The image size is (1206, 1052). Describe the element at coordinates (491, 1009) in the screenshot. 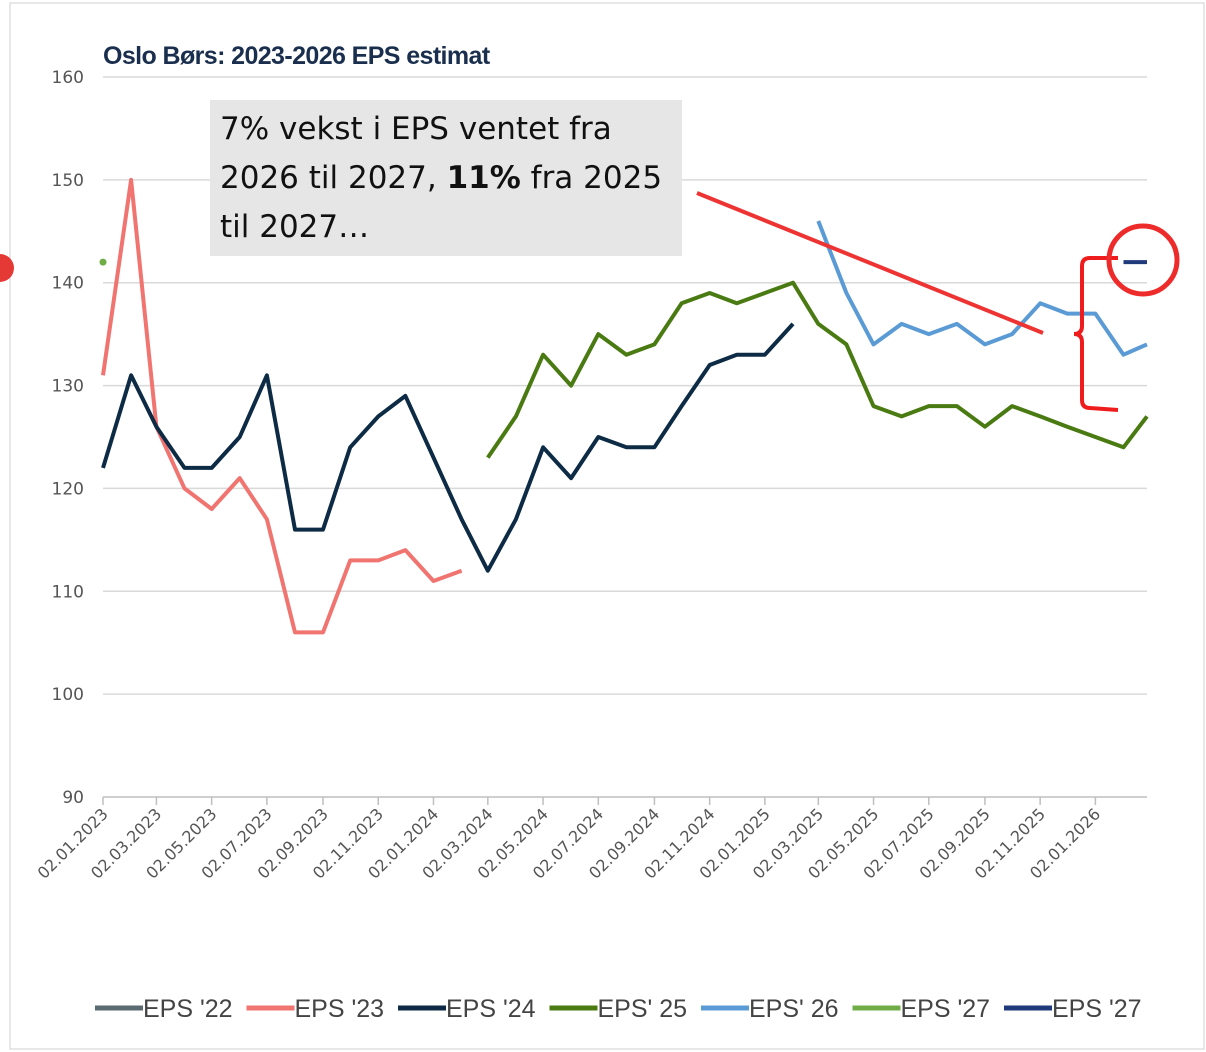

I see `legend-label: EPS '24` at that location.